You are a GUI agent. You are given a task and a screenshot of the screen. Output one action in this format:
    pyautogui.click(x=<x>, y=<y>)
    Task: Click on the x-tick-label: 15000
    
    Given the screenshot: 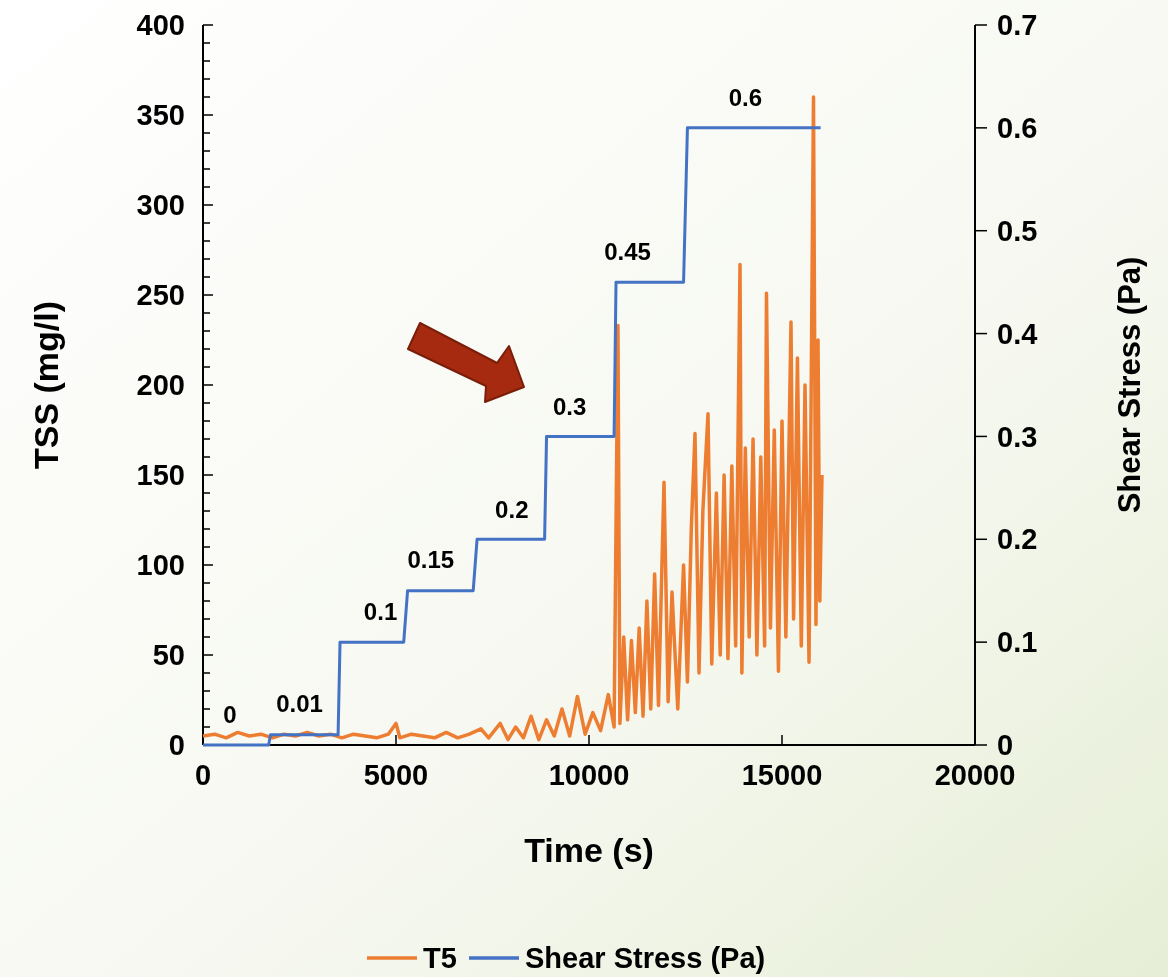 What is the action you would take?
    pyautogui.click(x=782, y=775)
    